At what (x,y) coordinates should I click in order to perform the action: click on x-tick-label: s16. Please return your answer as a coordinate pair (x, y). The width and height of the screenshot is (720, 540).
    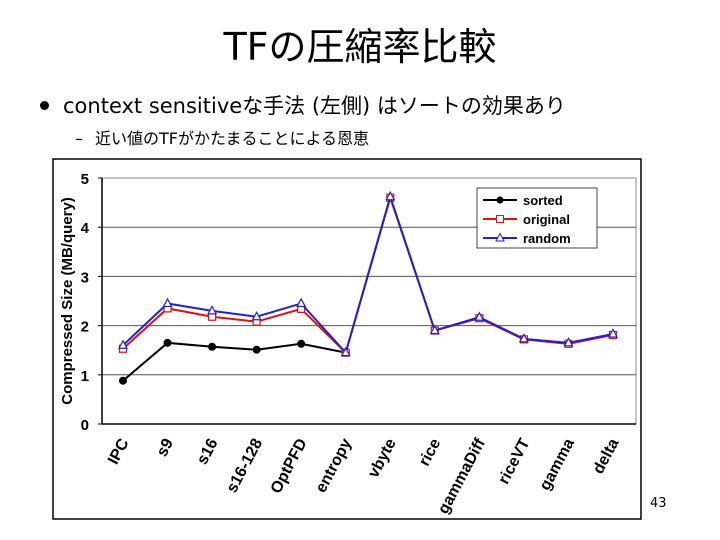
    Looking at the image, I should click on (208, 452).